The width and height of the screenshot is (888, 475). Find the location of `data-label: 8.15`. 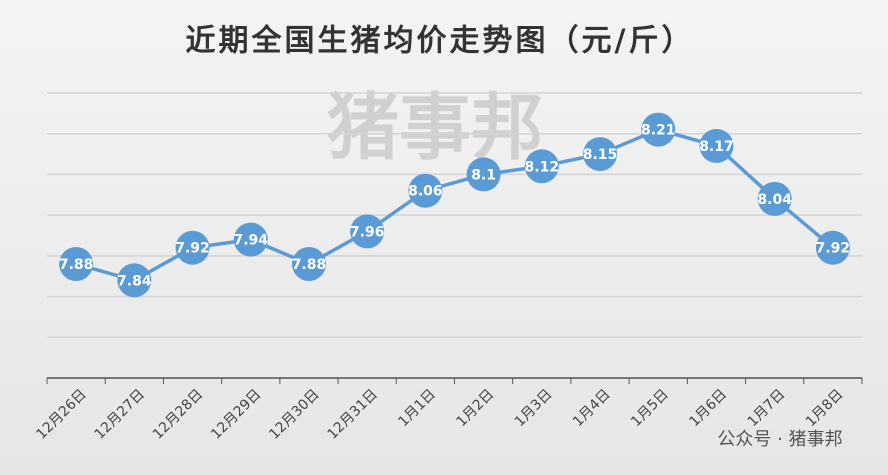

data-label: 8.15 is located at coordinates (600, 155).